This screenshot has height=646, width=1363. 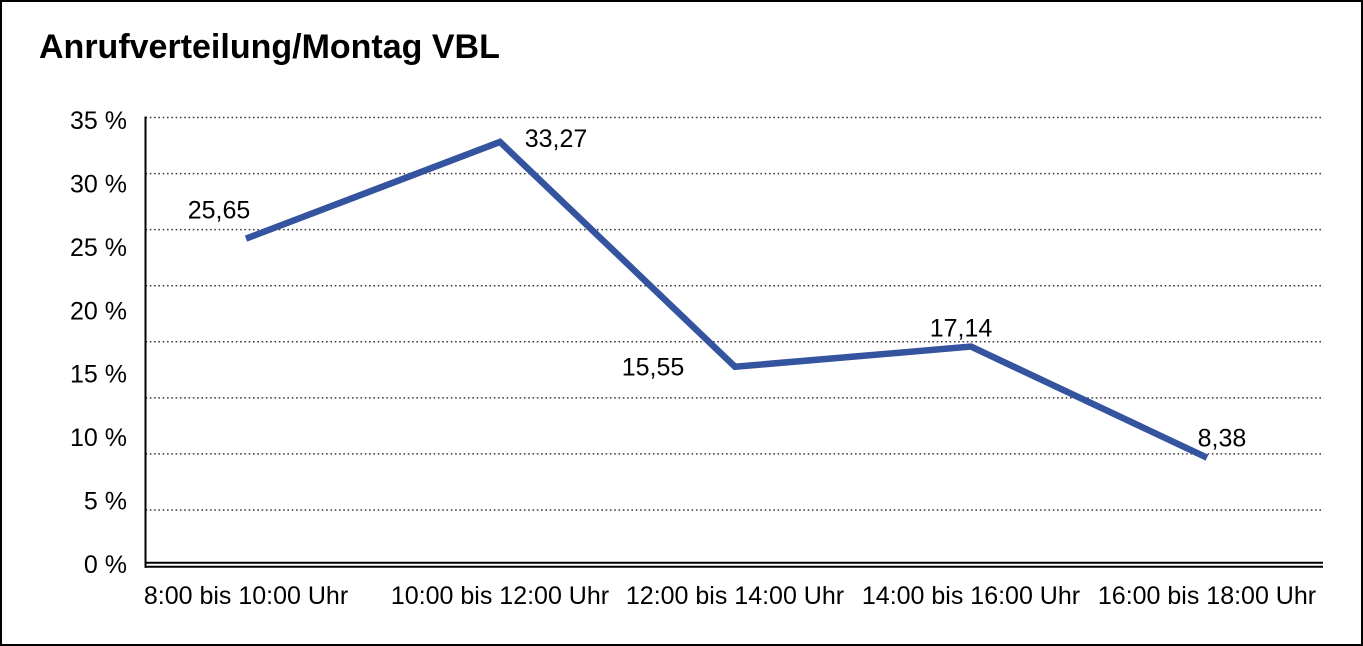 I want to click on x-axis-category-label: 10:00 bis 12:00 Uhr, so click(x=500, y=596).